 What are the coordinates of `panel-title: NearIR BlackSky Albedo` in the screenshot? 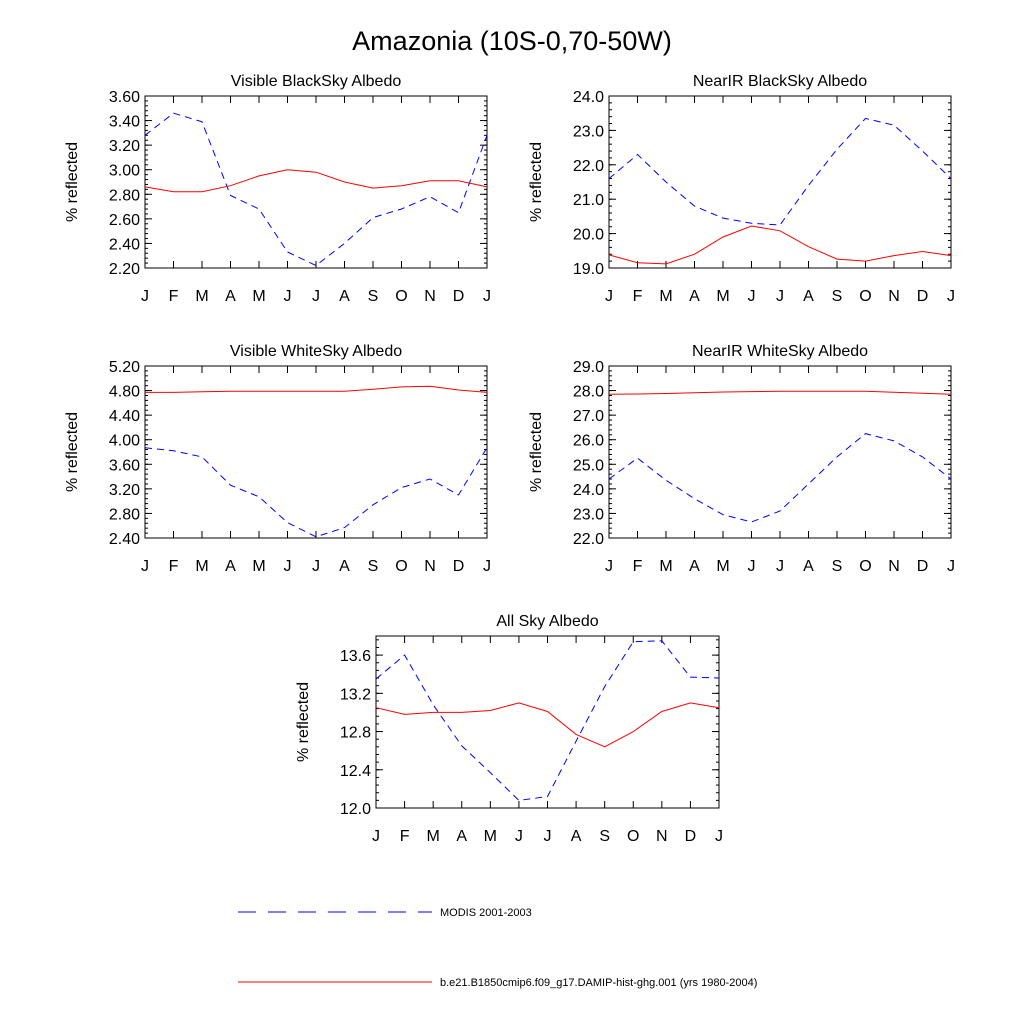 It's located at (780, 81).